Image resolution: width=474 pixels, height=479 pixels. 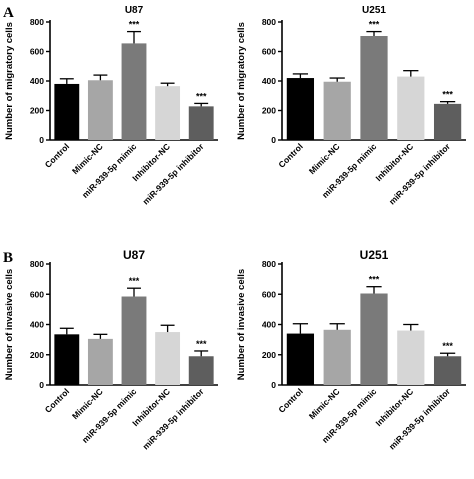 I want to click on panel-label-b: B, so click(x=8, y=258).